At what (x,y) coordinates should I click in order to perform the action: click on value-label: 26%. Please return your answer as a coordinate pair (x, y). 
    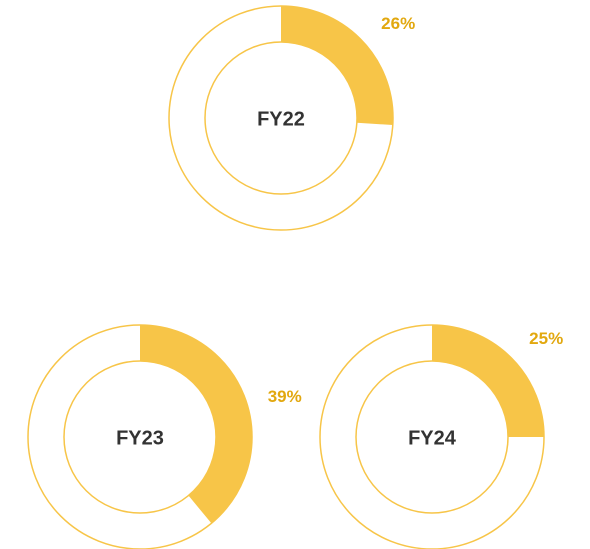
    Looking at the image, I should click on (398, 23).